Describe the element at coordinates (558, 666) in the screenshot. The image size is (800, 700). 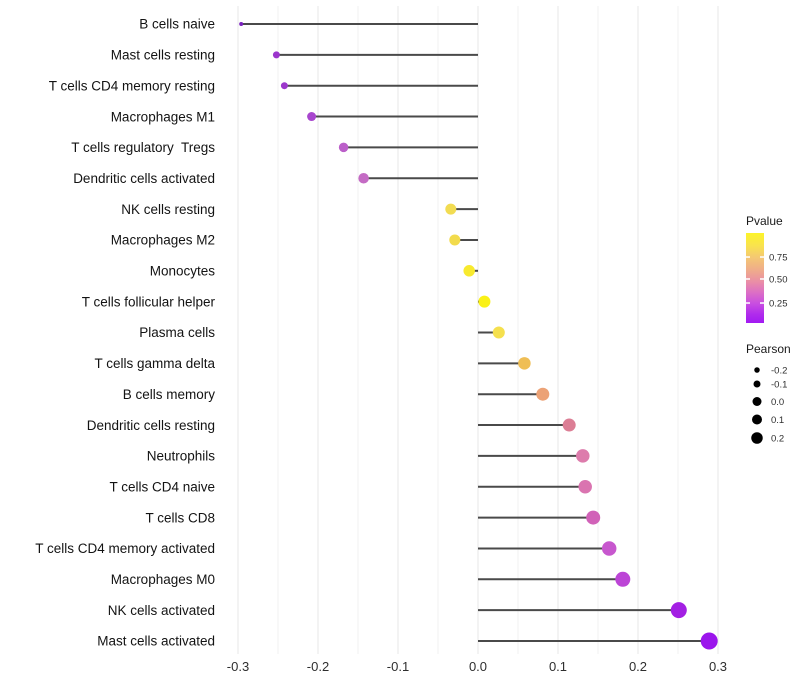
I see `x-axis-tick-label: 0.1` at that location.